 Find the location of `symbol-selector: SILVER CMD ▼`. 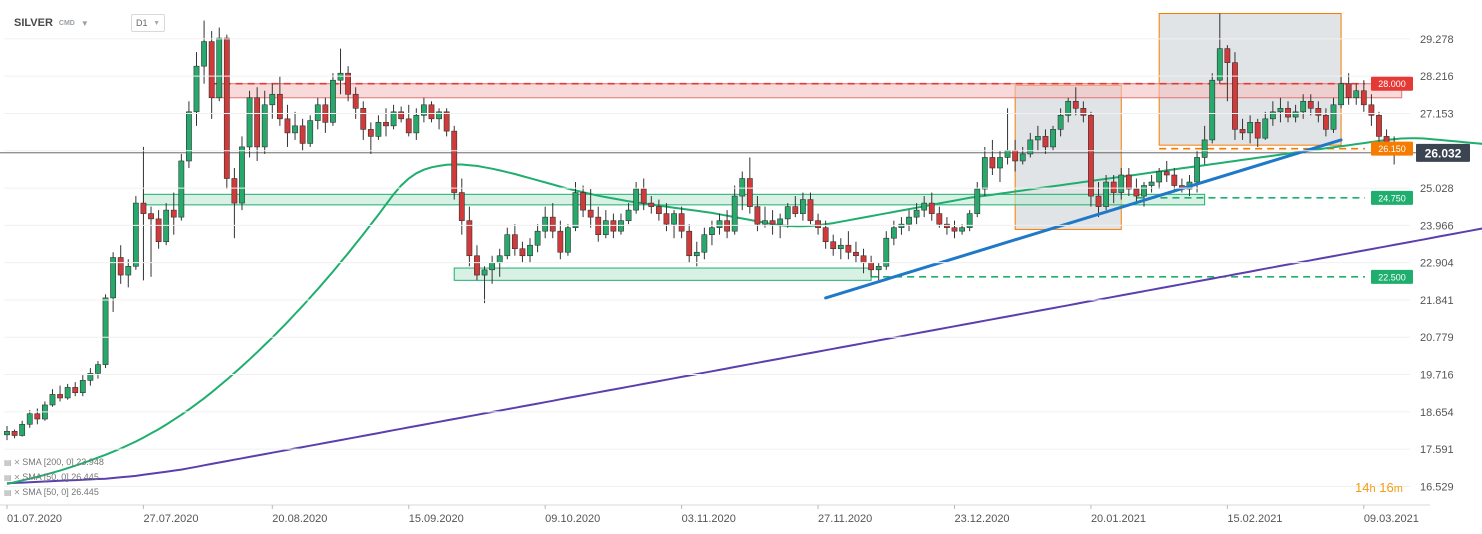

symbol-selector: SILVER CMD ▼ is located at coordinates (51, 23).